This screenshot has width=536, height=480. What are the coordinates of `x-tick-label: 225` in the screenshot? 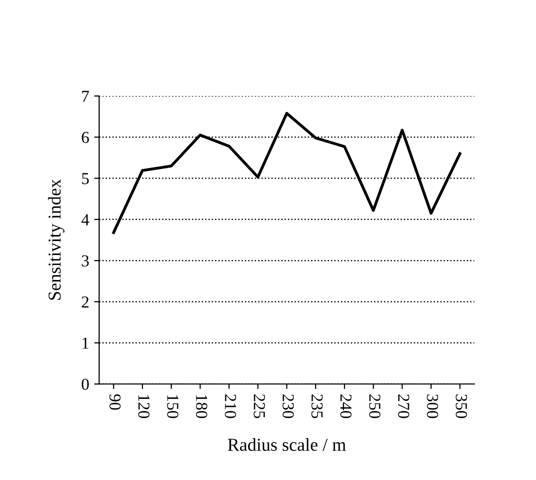 It's located at (259, 406).